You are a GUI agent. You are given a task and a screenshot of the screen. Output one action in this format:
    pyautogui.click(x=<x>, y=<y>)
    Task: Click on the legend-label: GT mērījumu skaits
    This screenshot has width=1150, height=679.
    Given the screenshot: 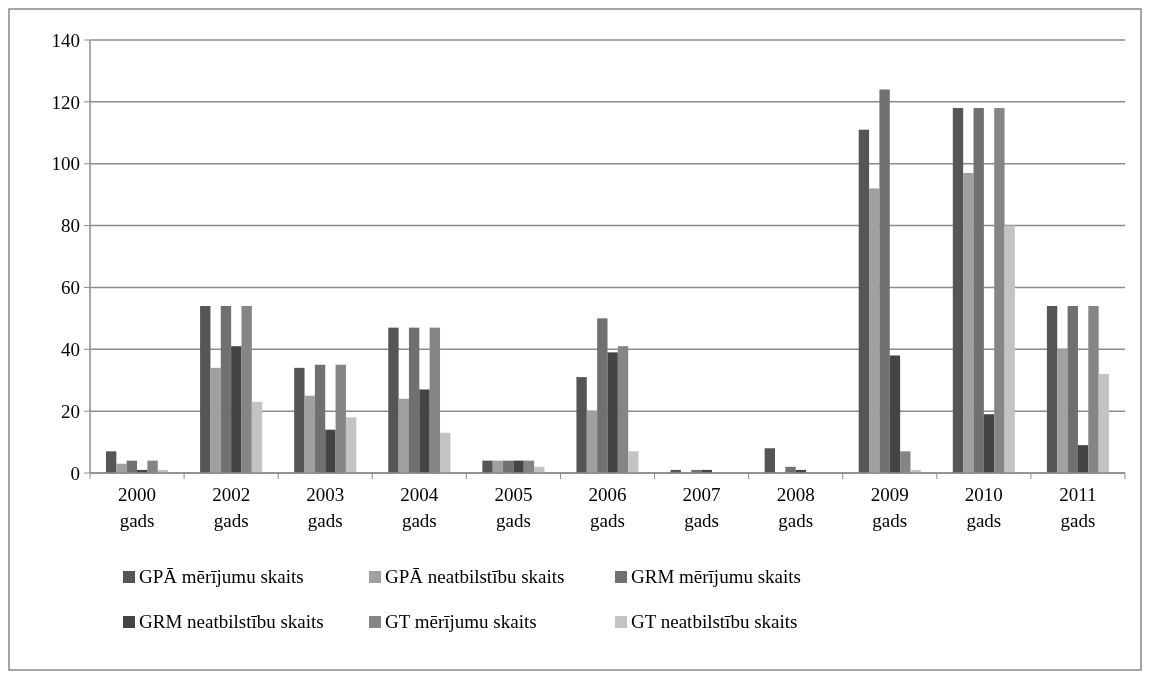 What is the action you would take?
    pyautogui.click(x=461, y=621)
    